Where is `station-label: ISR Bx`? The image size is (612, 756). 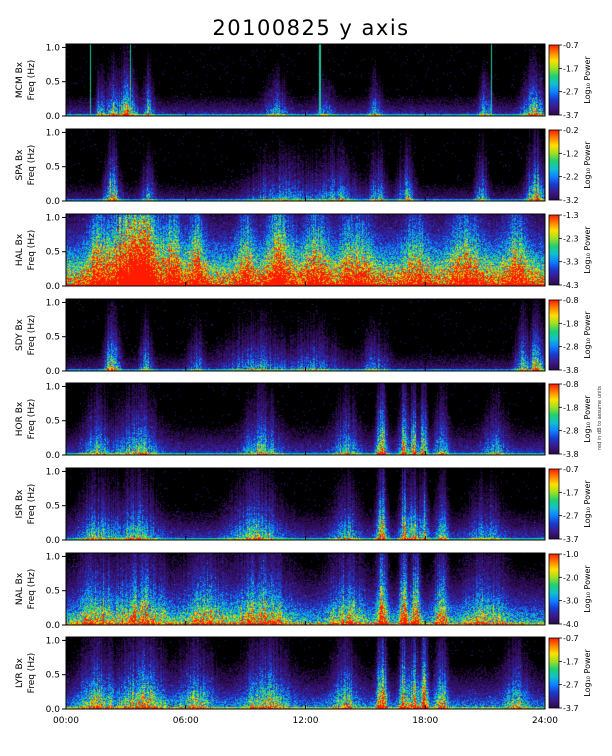 station-label: ISR Bx is located at coordinates (20, 504).